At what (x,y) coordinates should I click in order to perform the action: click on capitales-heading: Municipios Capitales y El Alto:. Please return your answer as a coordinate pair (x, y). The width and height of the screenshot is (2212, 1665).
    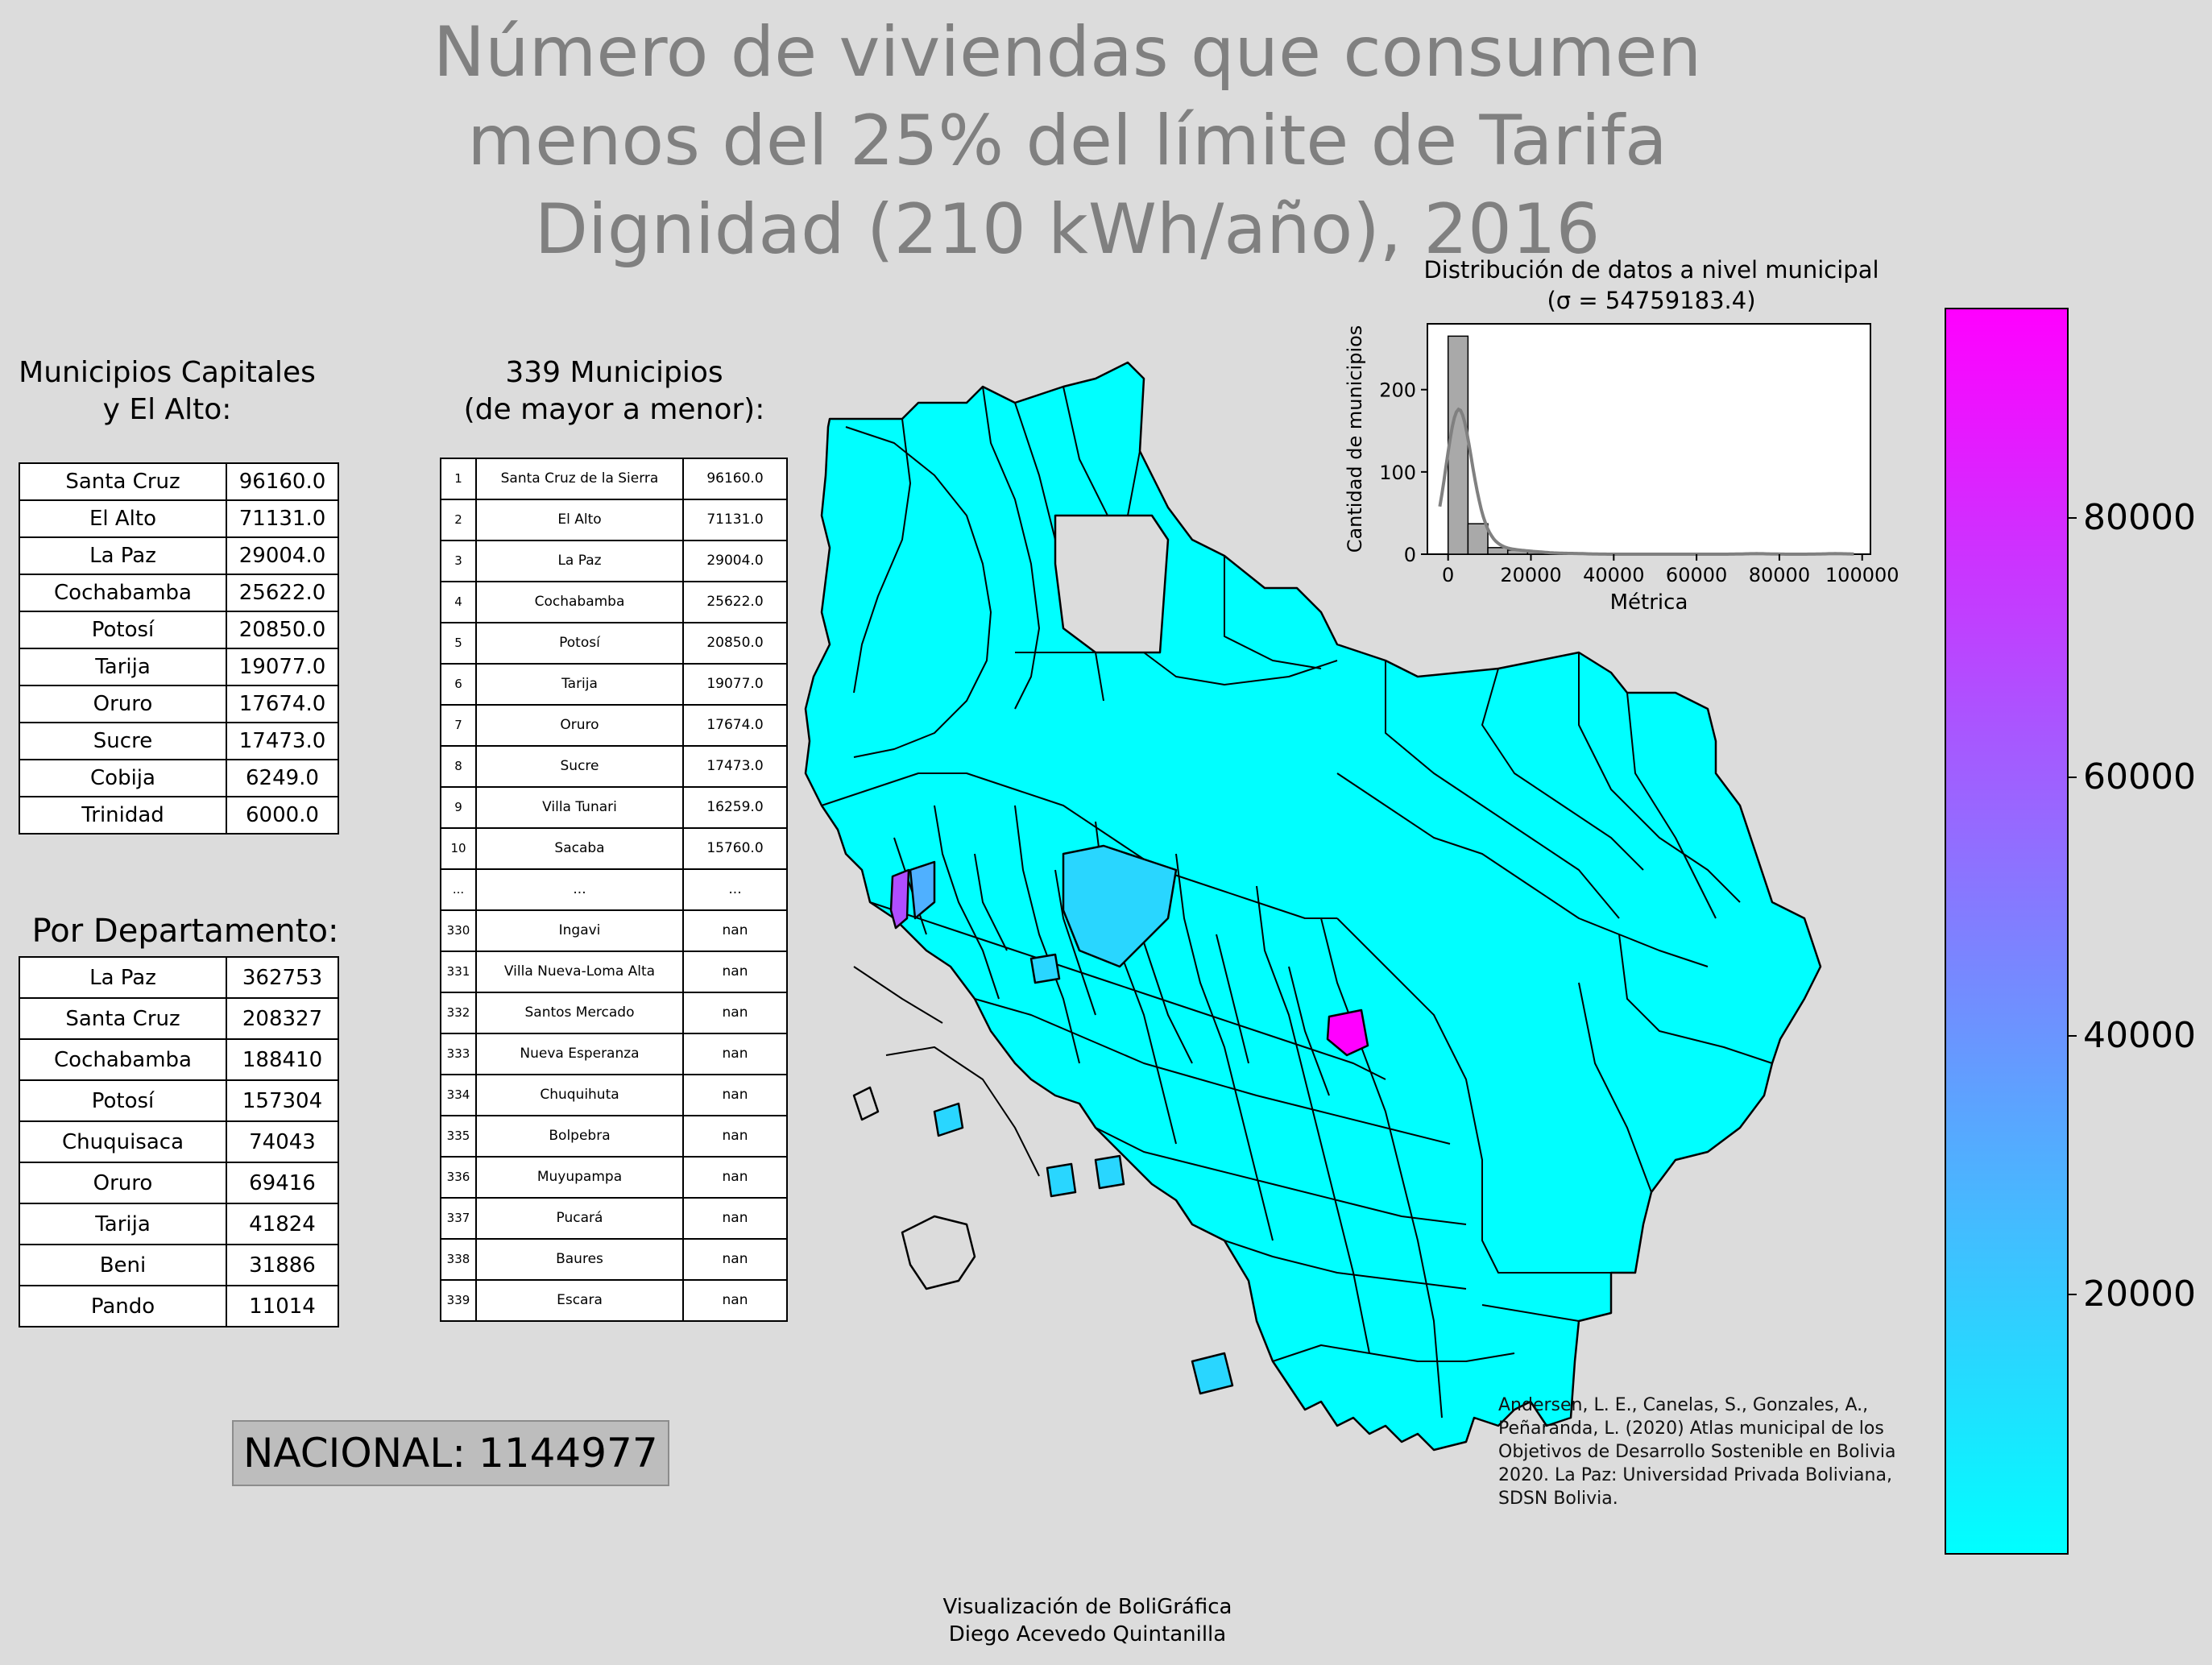
    Looking at the image, I should click on (167, 391).